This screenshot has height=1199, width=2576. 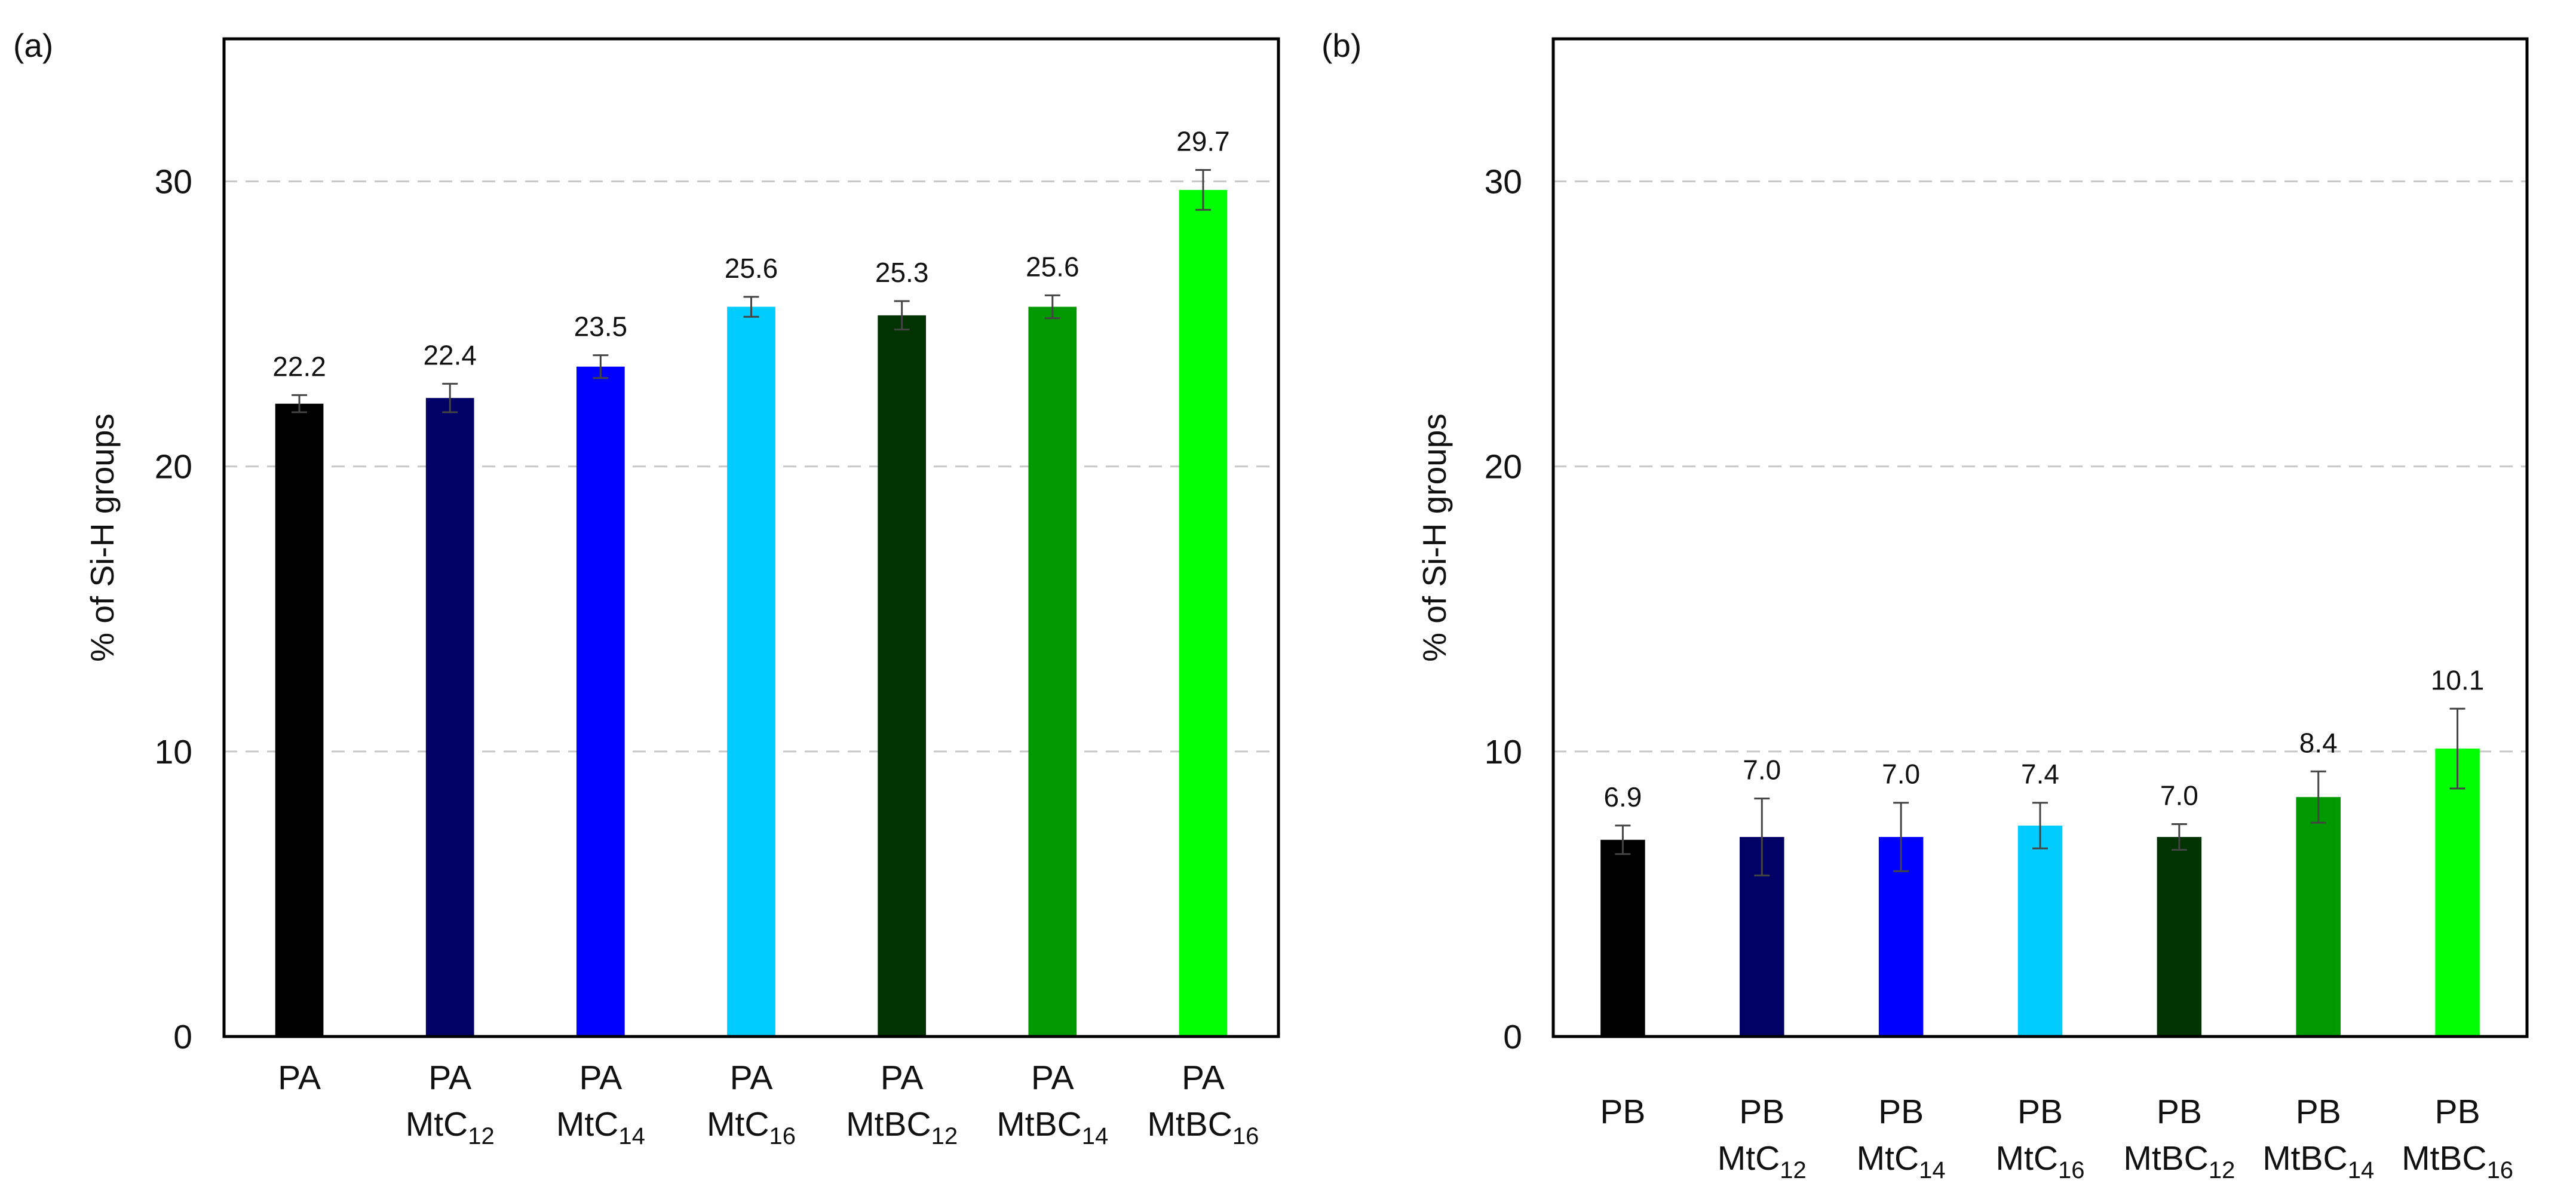 I want to click on data-label: 25.3, so click(x=902, y=272).